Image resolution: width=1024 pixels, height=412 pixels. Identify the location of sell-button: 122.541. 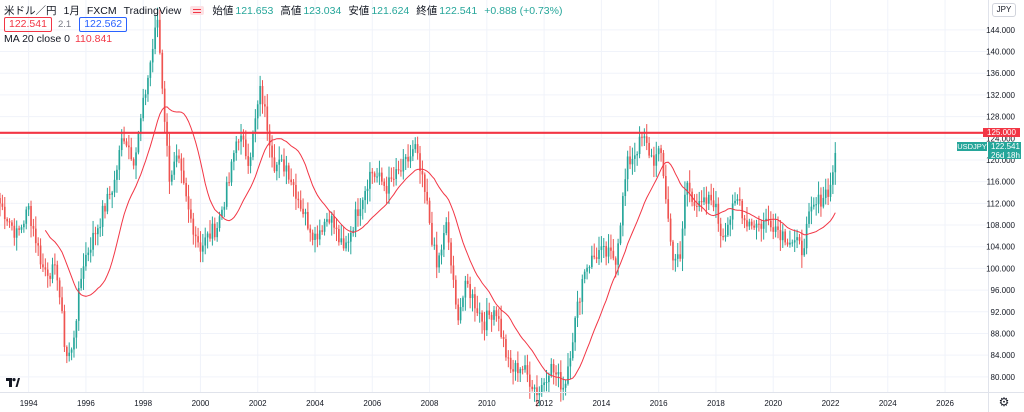
(28, 24).